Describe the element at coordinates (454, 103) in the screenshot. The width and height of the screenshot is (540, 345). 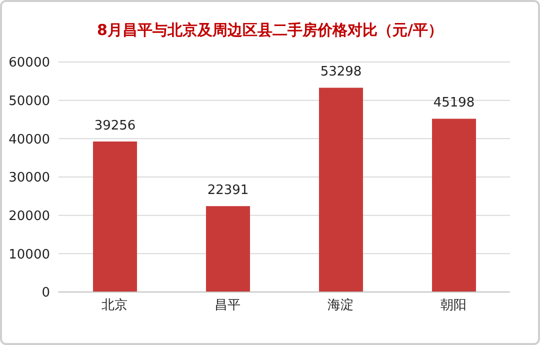
I see `data-label: 45198` at that location.